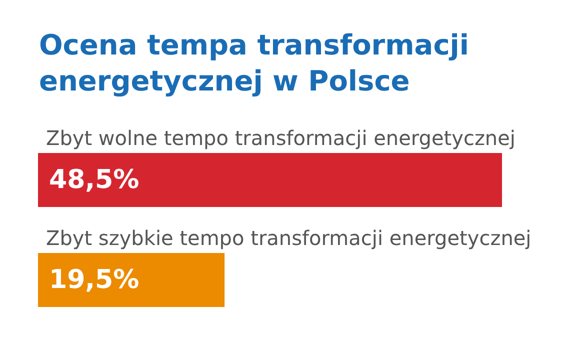 The image size is (587, 350). Describe the element at coordinates (94, 180) in the screenshot. I see `data-label: 48,5%` at that location.